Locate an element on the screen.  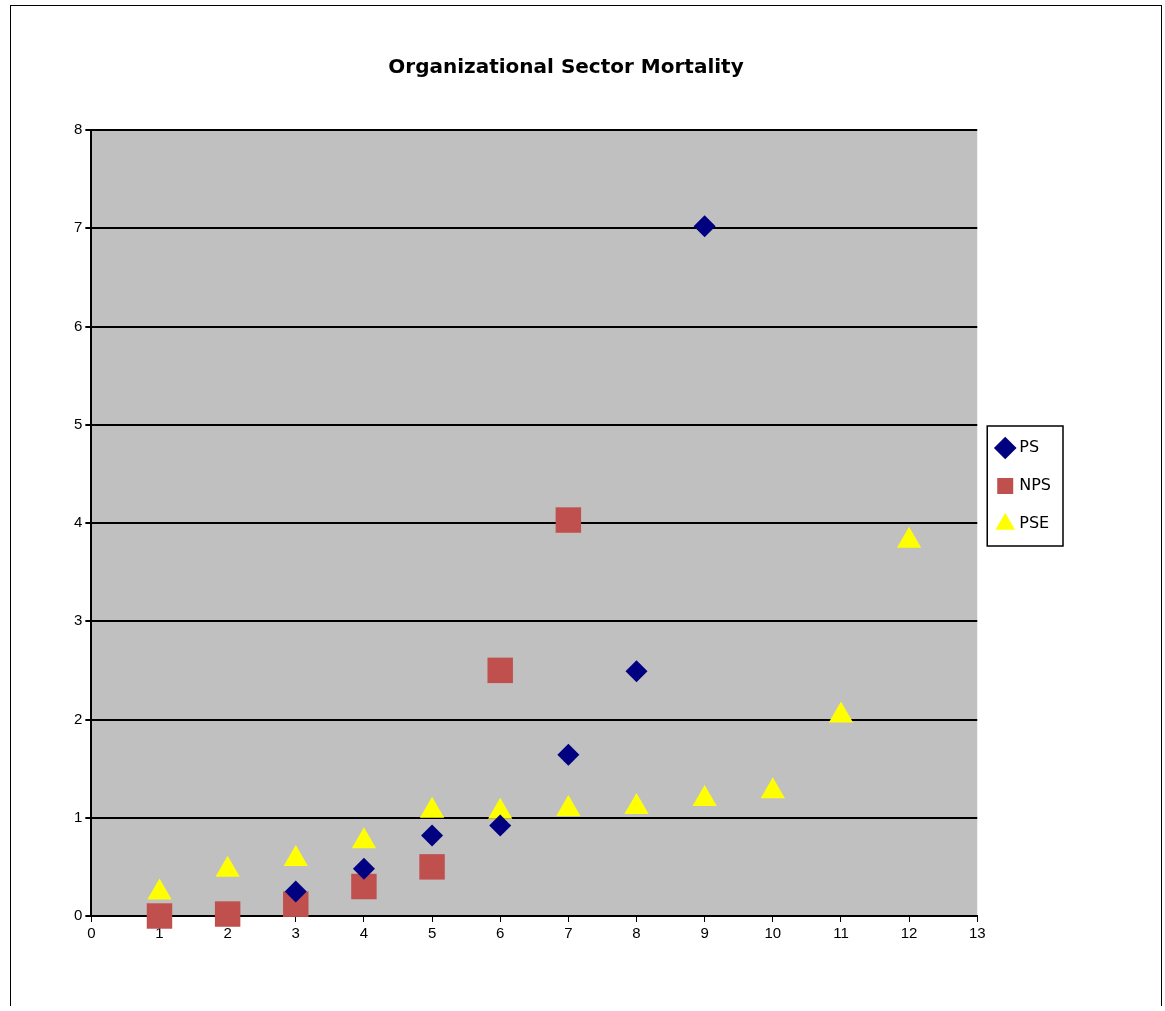
x-tick-label: 6 is located at coordinates (500, 933).